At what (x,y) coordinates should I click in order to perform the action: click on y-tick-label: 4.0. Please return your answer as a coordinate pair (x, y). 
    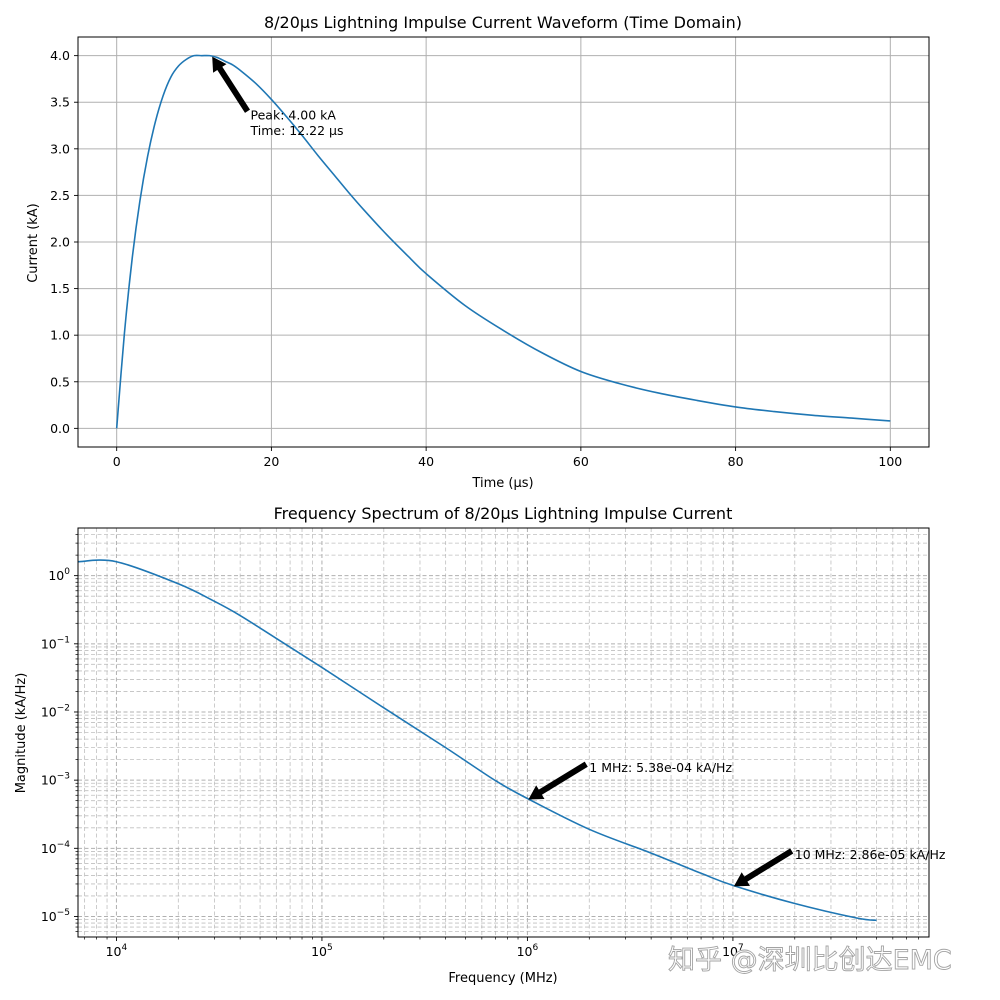
    Looking at the image, I should click on (60, 55).